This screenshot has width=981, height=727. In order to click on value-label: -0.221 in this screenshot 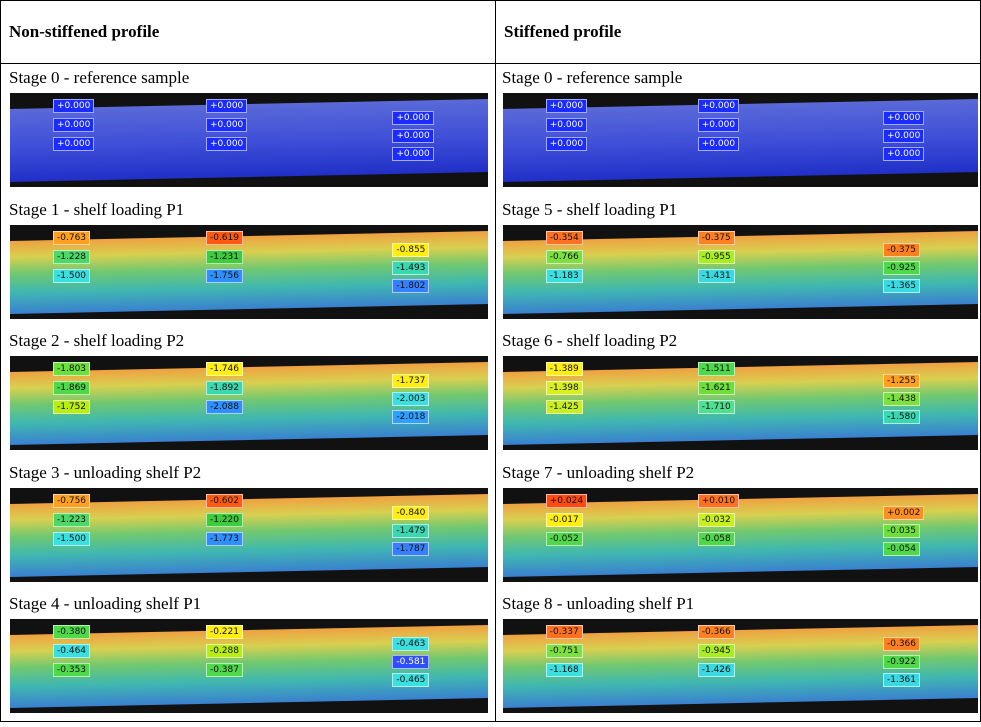, I will do `click(224, 632)`.